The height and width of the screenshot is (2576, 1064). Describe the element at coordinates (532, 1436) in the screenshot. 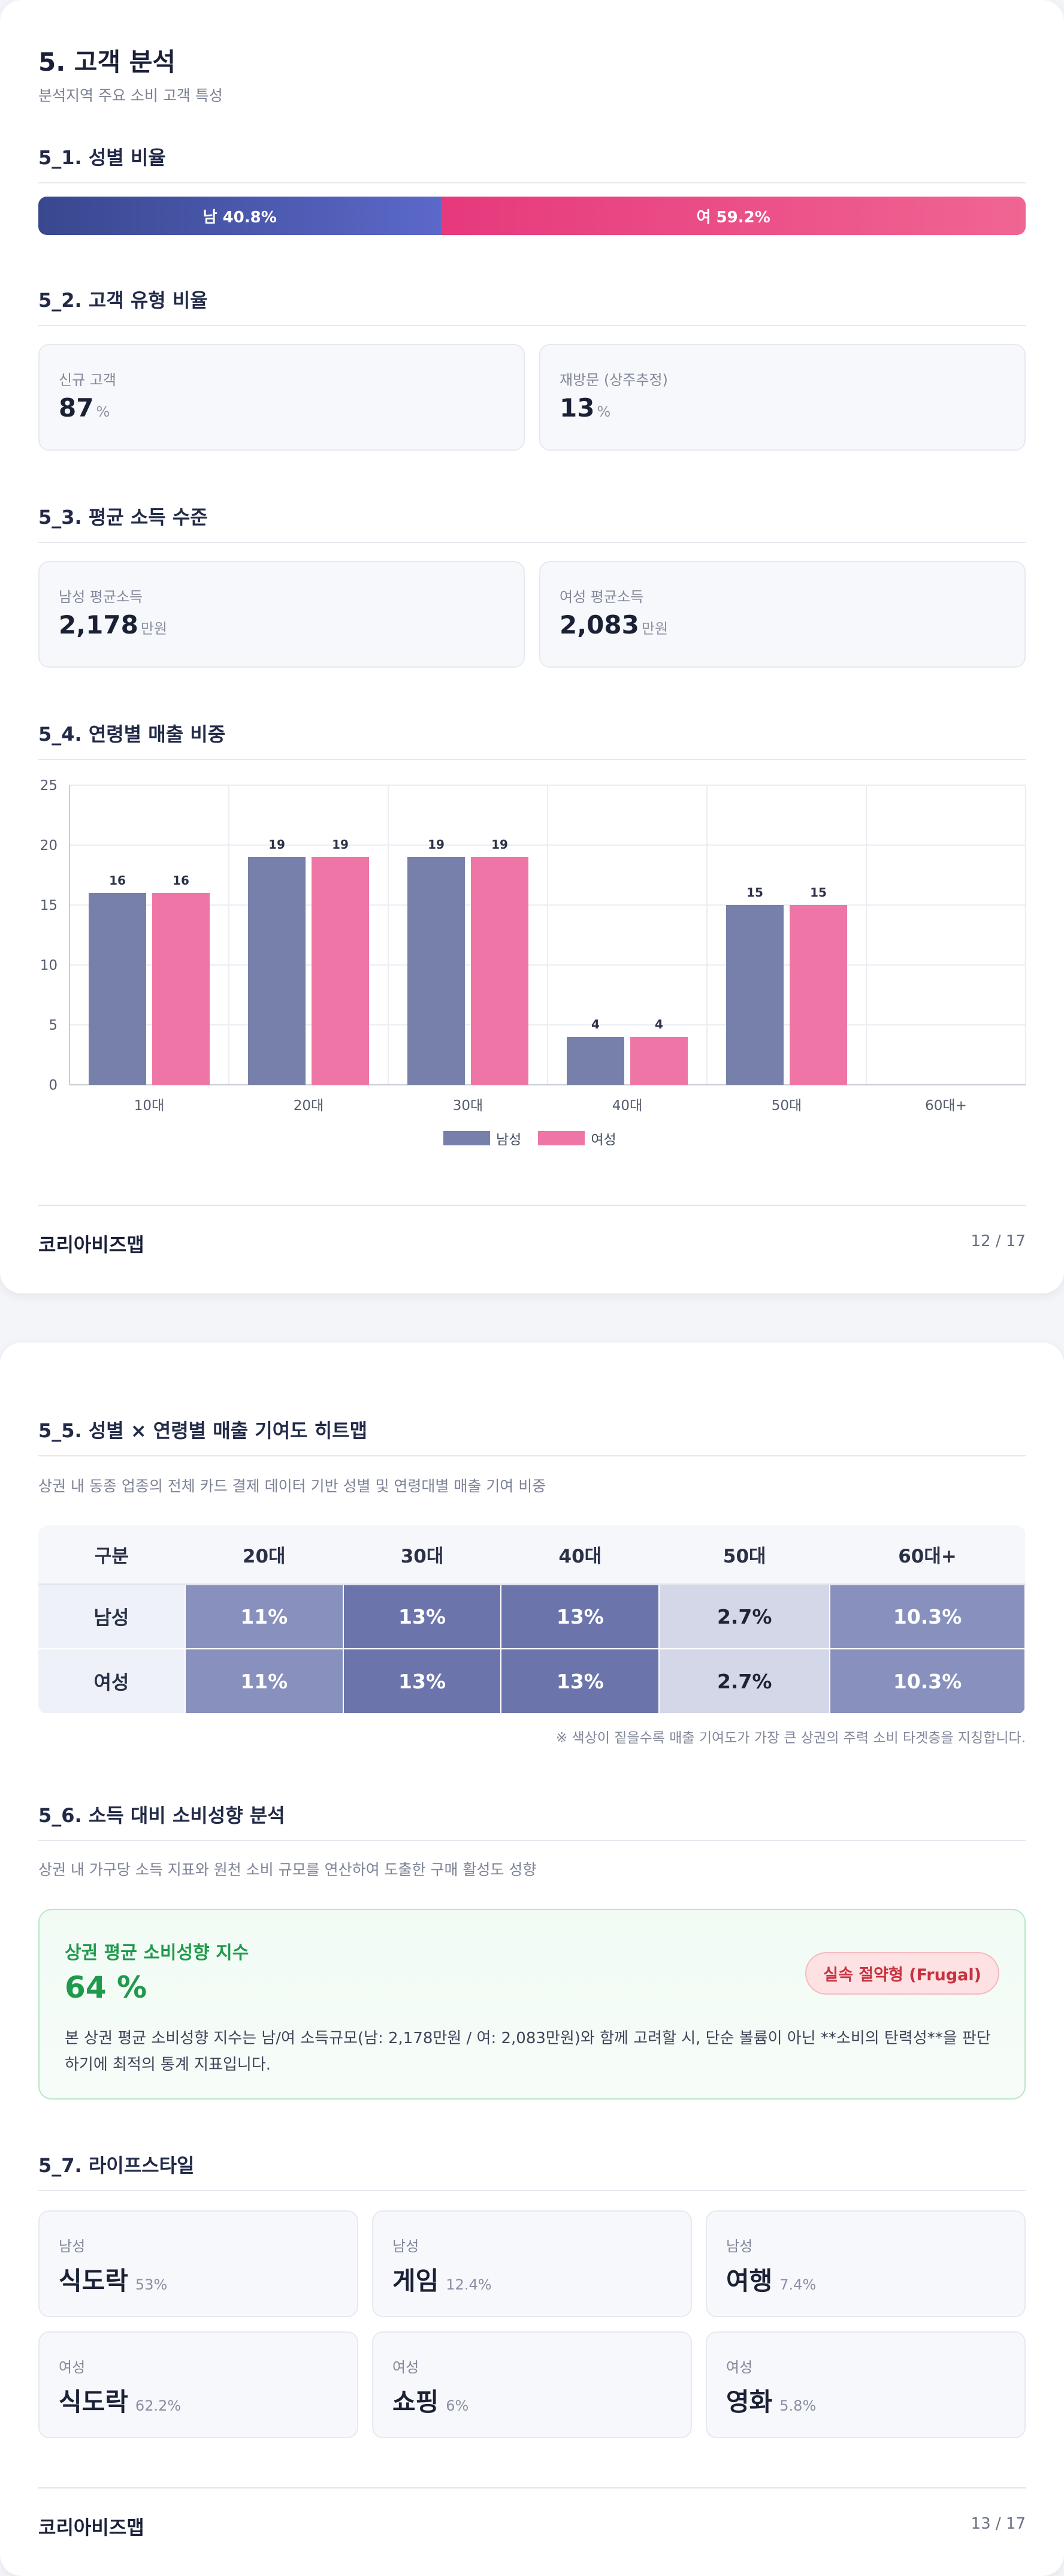

I see `section-heading-heatmap: 5_5. 성별 × 연령별 매출 기여도 히트맵` at that location.